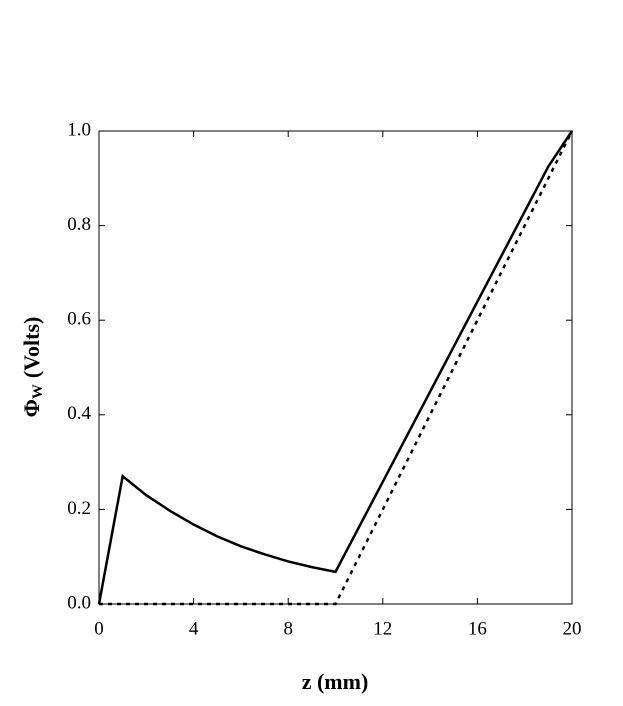 The width and height of the screenshot is (623, 706). I want to click on y-label-symbol: Φ, so click(31, 408).